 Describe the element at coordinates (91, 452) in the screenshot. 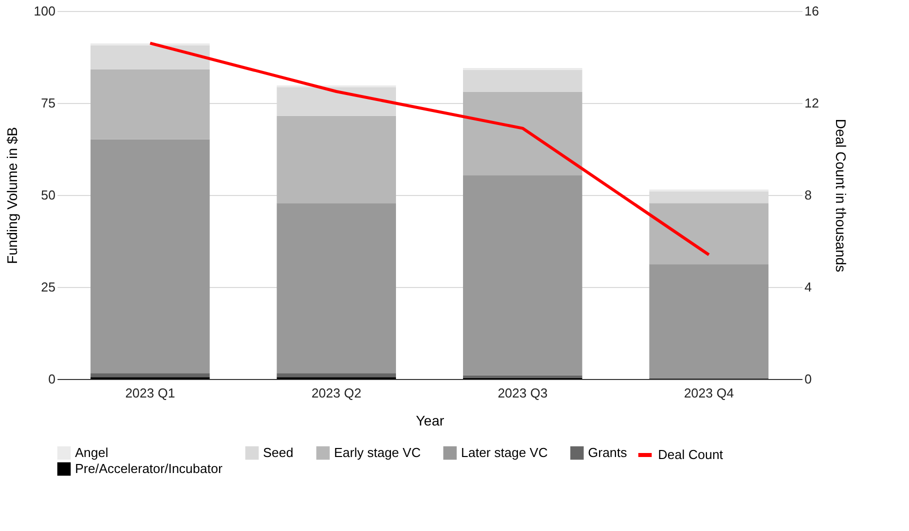

I see `legend-label: Angel` at that location.